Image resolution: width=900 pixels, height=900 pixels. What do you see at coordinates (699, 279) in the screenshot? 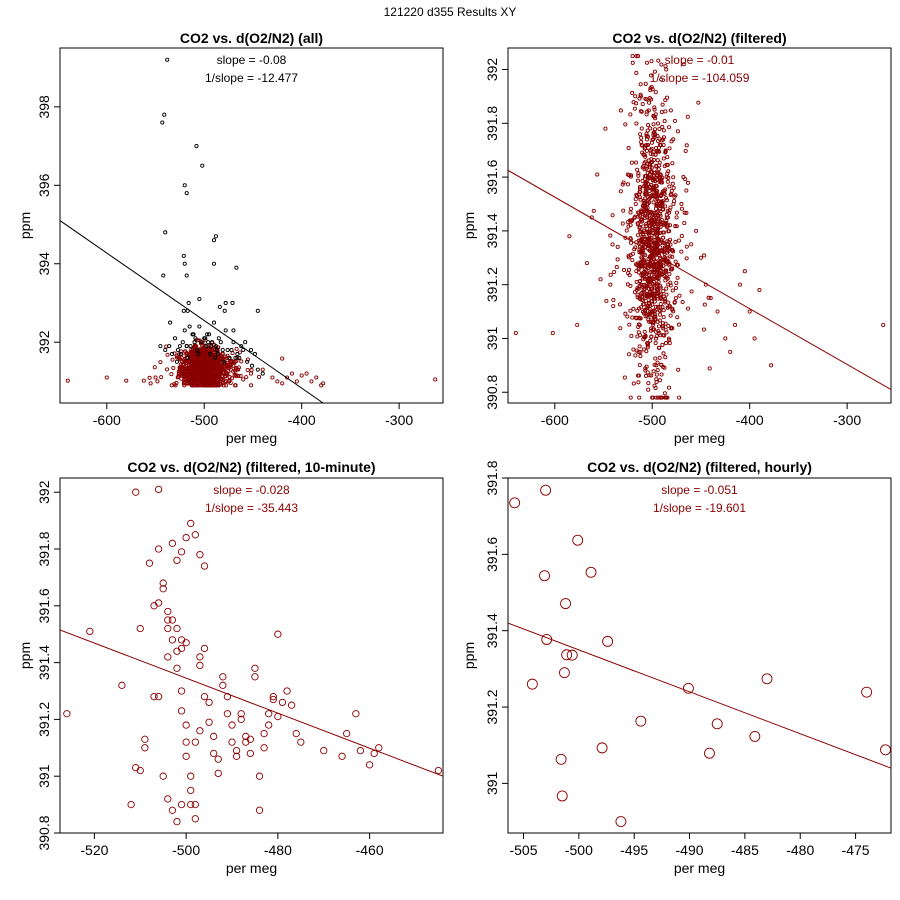
I see `panel-filtered-fit-line` at bounding box center [699, 279].